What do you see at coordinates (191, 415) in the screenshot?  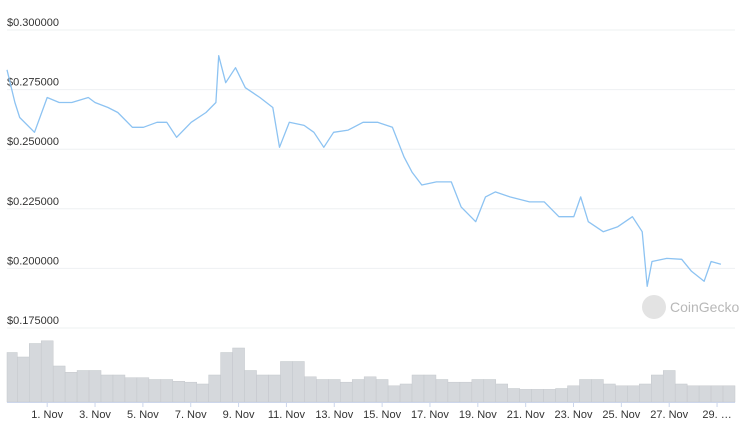 I see `x-tick-label: 7. Nov` at bounding box center [191, 415].